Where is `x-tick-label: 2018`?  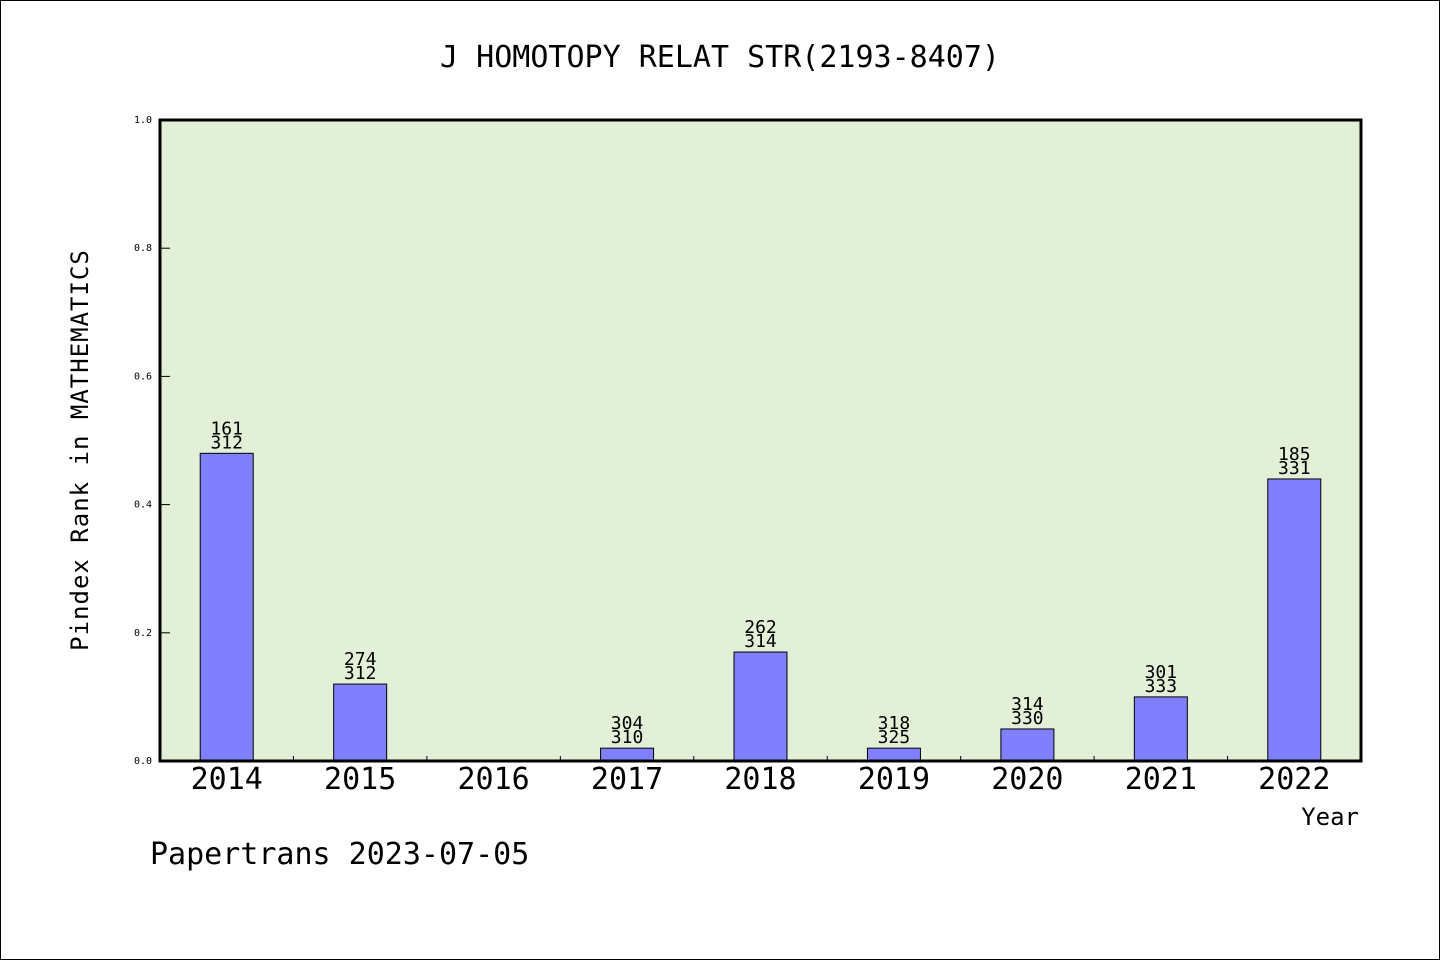
x-tick-label: 2018 is located at coordinates (760, 779).